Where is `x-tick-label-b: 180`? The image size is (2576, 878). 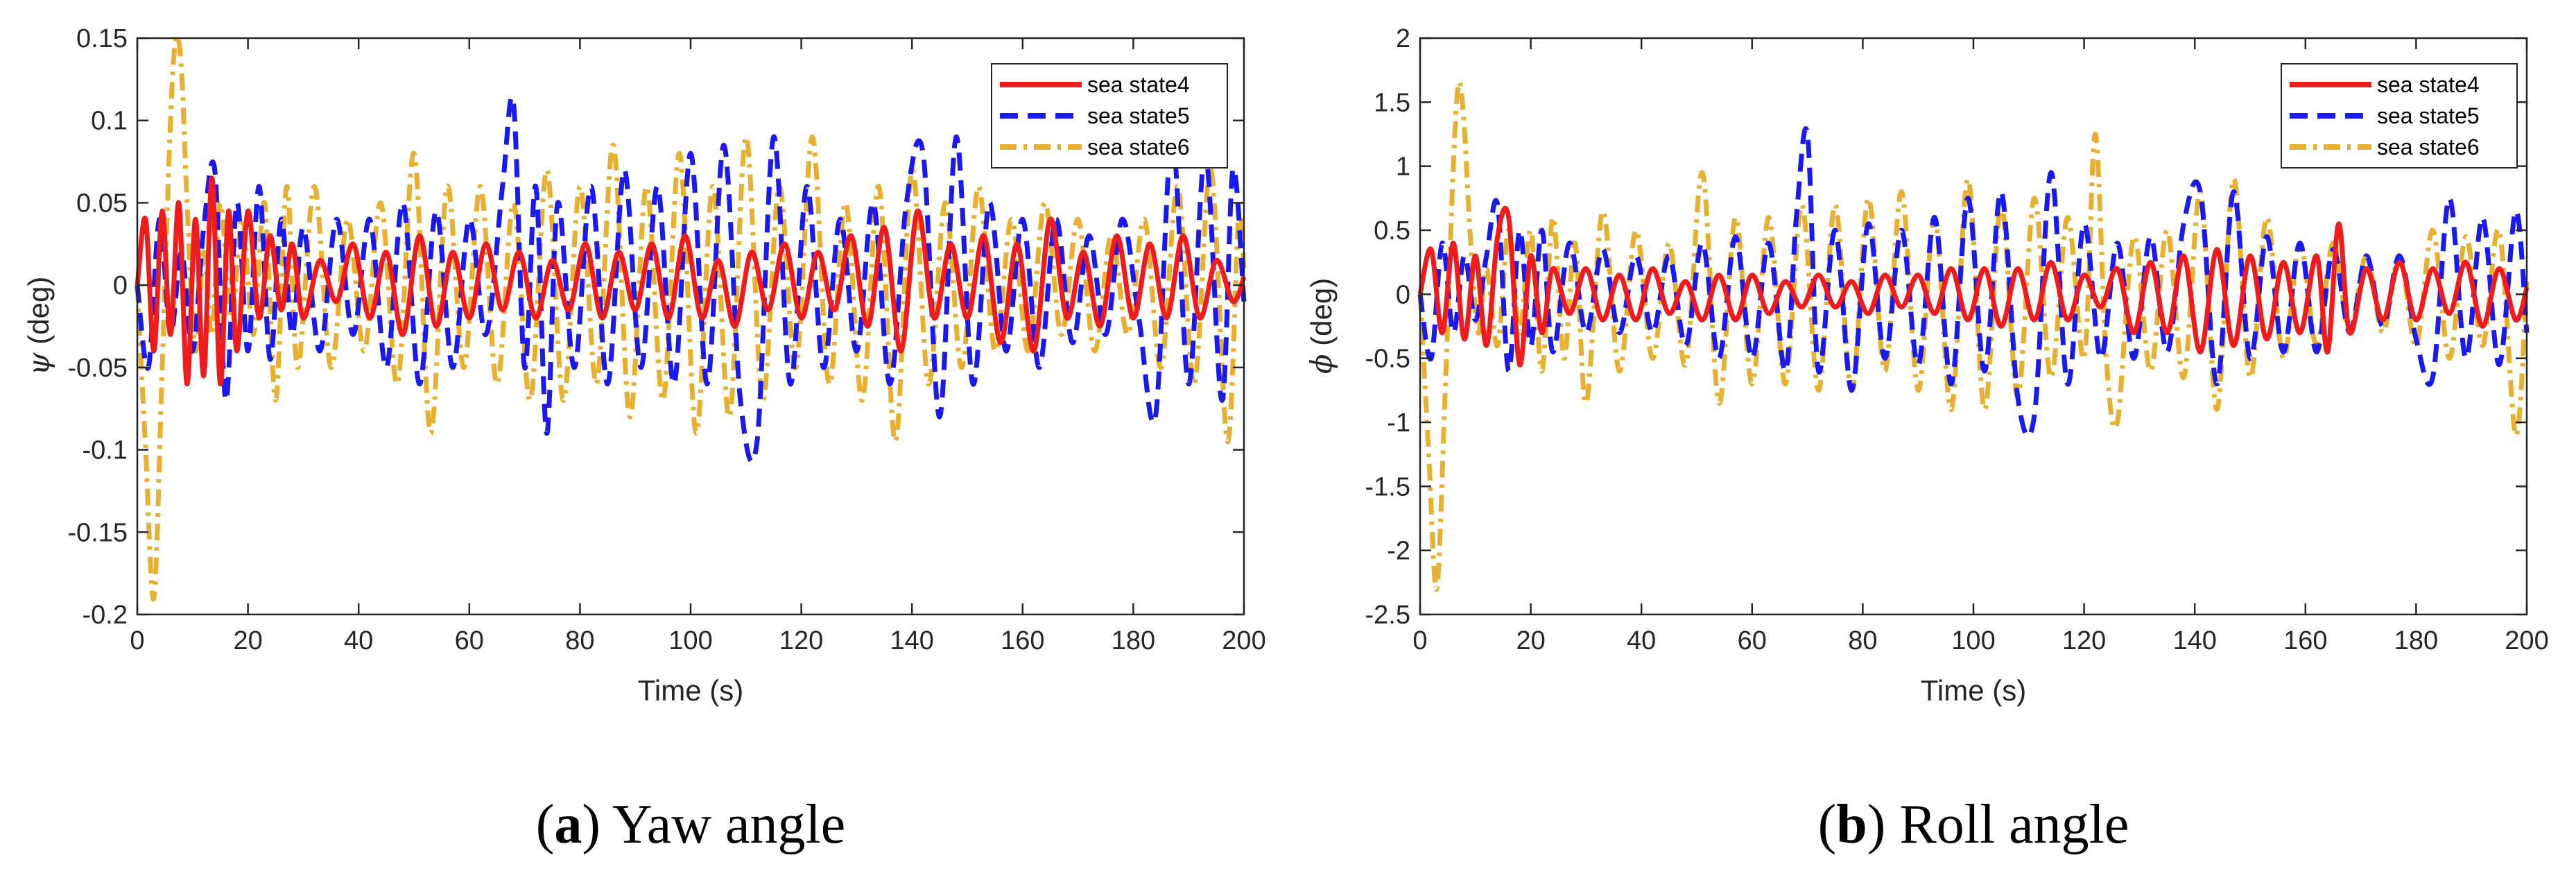
x-tick-label-b: 180 is located at coordinates (2416, 640).